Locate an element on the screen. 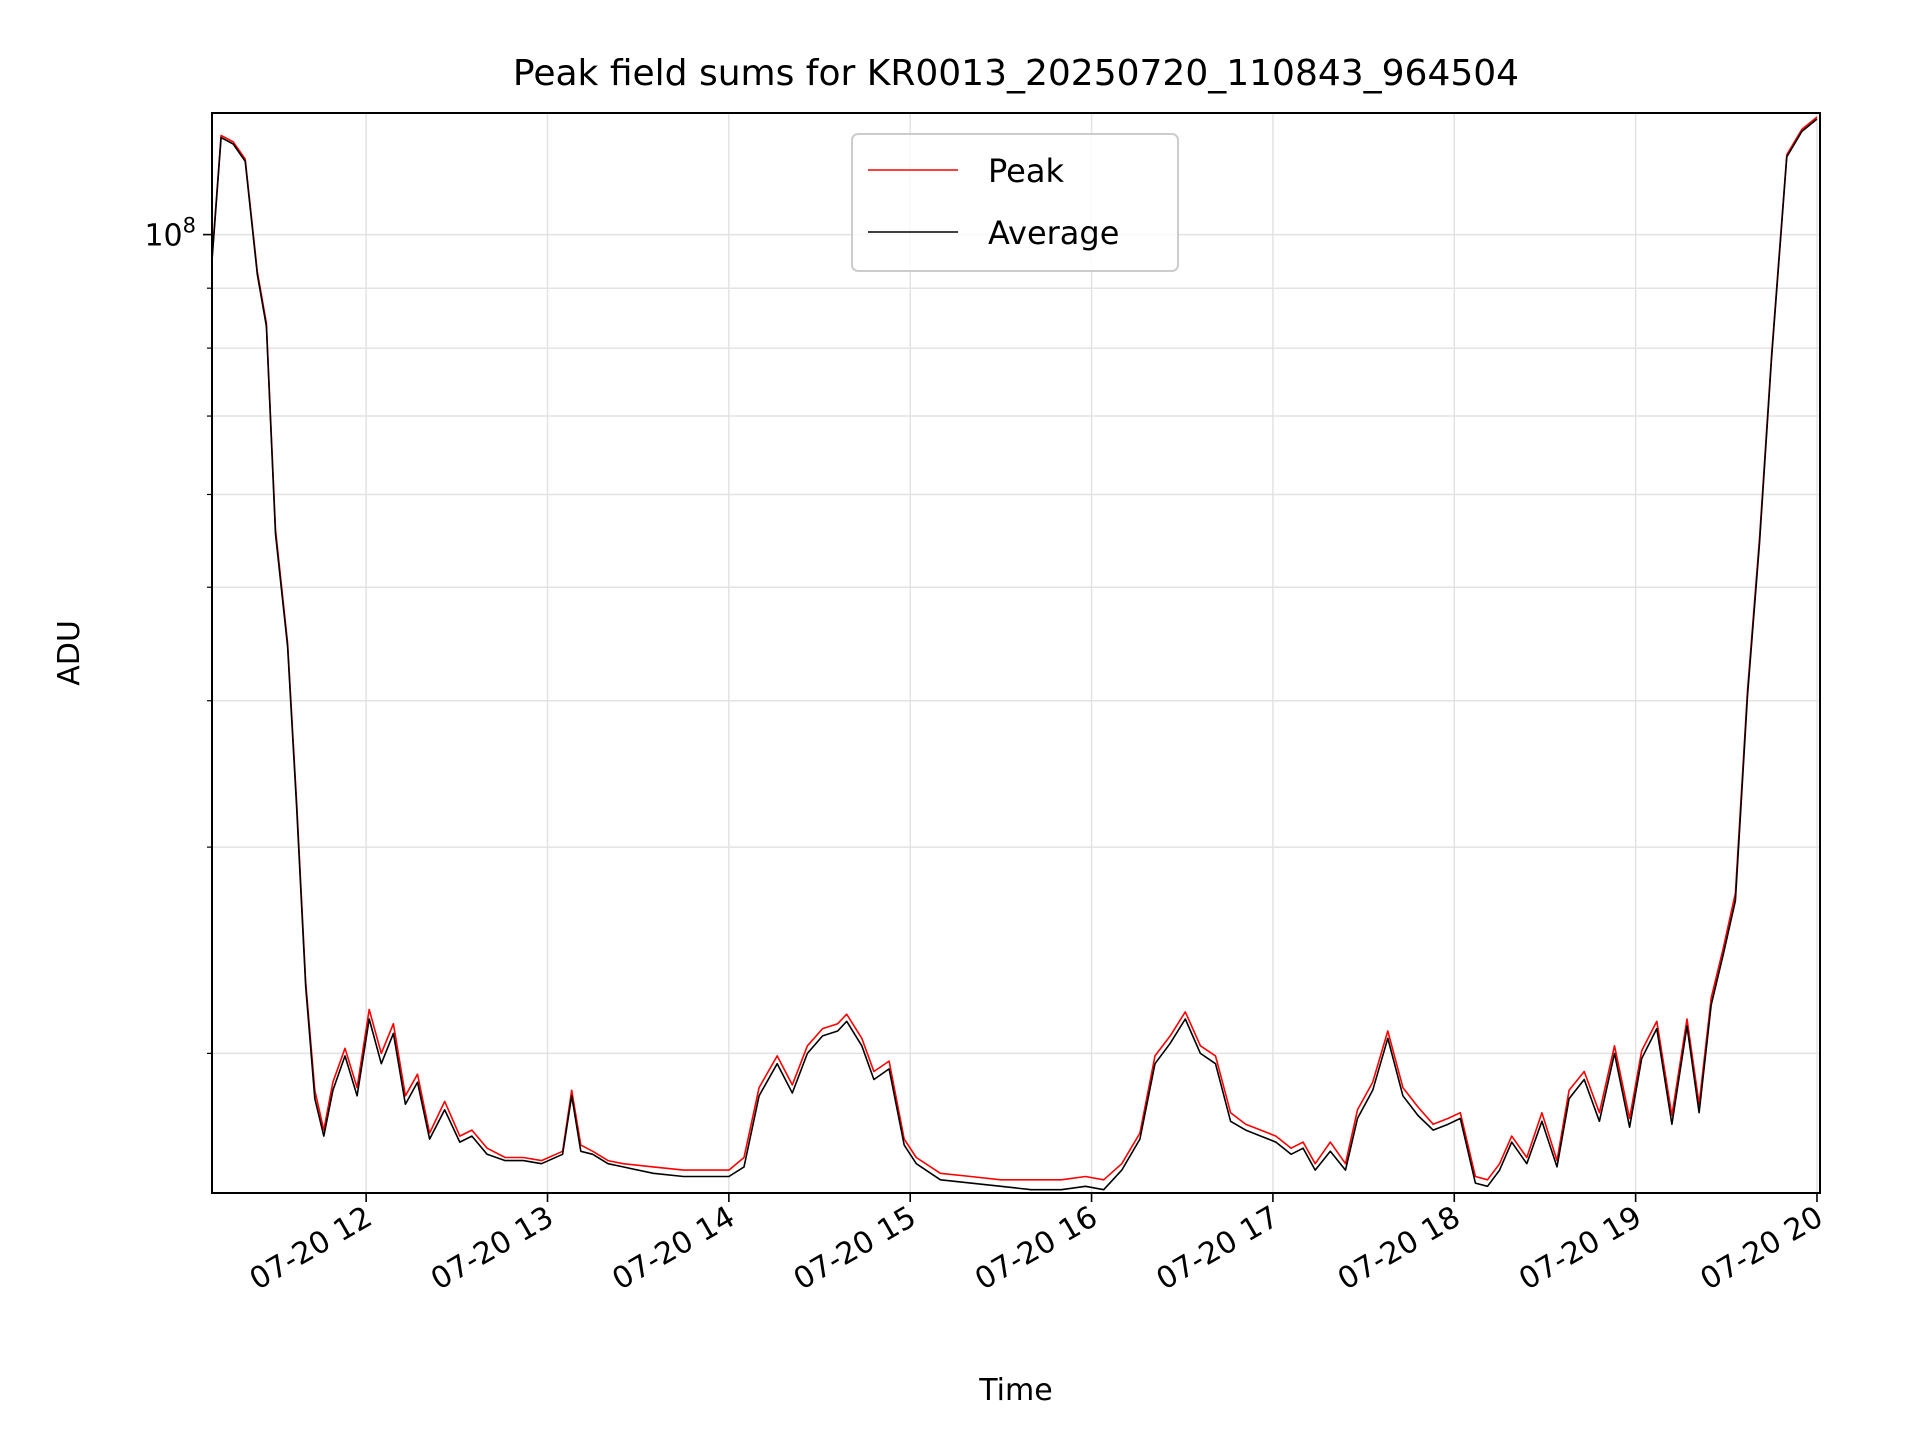 The height and width of the screenshot is (1440, 1920). y-axis-label: ADU is located at coordinates (69, 653).